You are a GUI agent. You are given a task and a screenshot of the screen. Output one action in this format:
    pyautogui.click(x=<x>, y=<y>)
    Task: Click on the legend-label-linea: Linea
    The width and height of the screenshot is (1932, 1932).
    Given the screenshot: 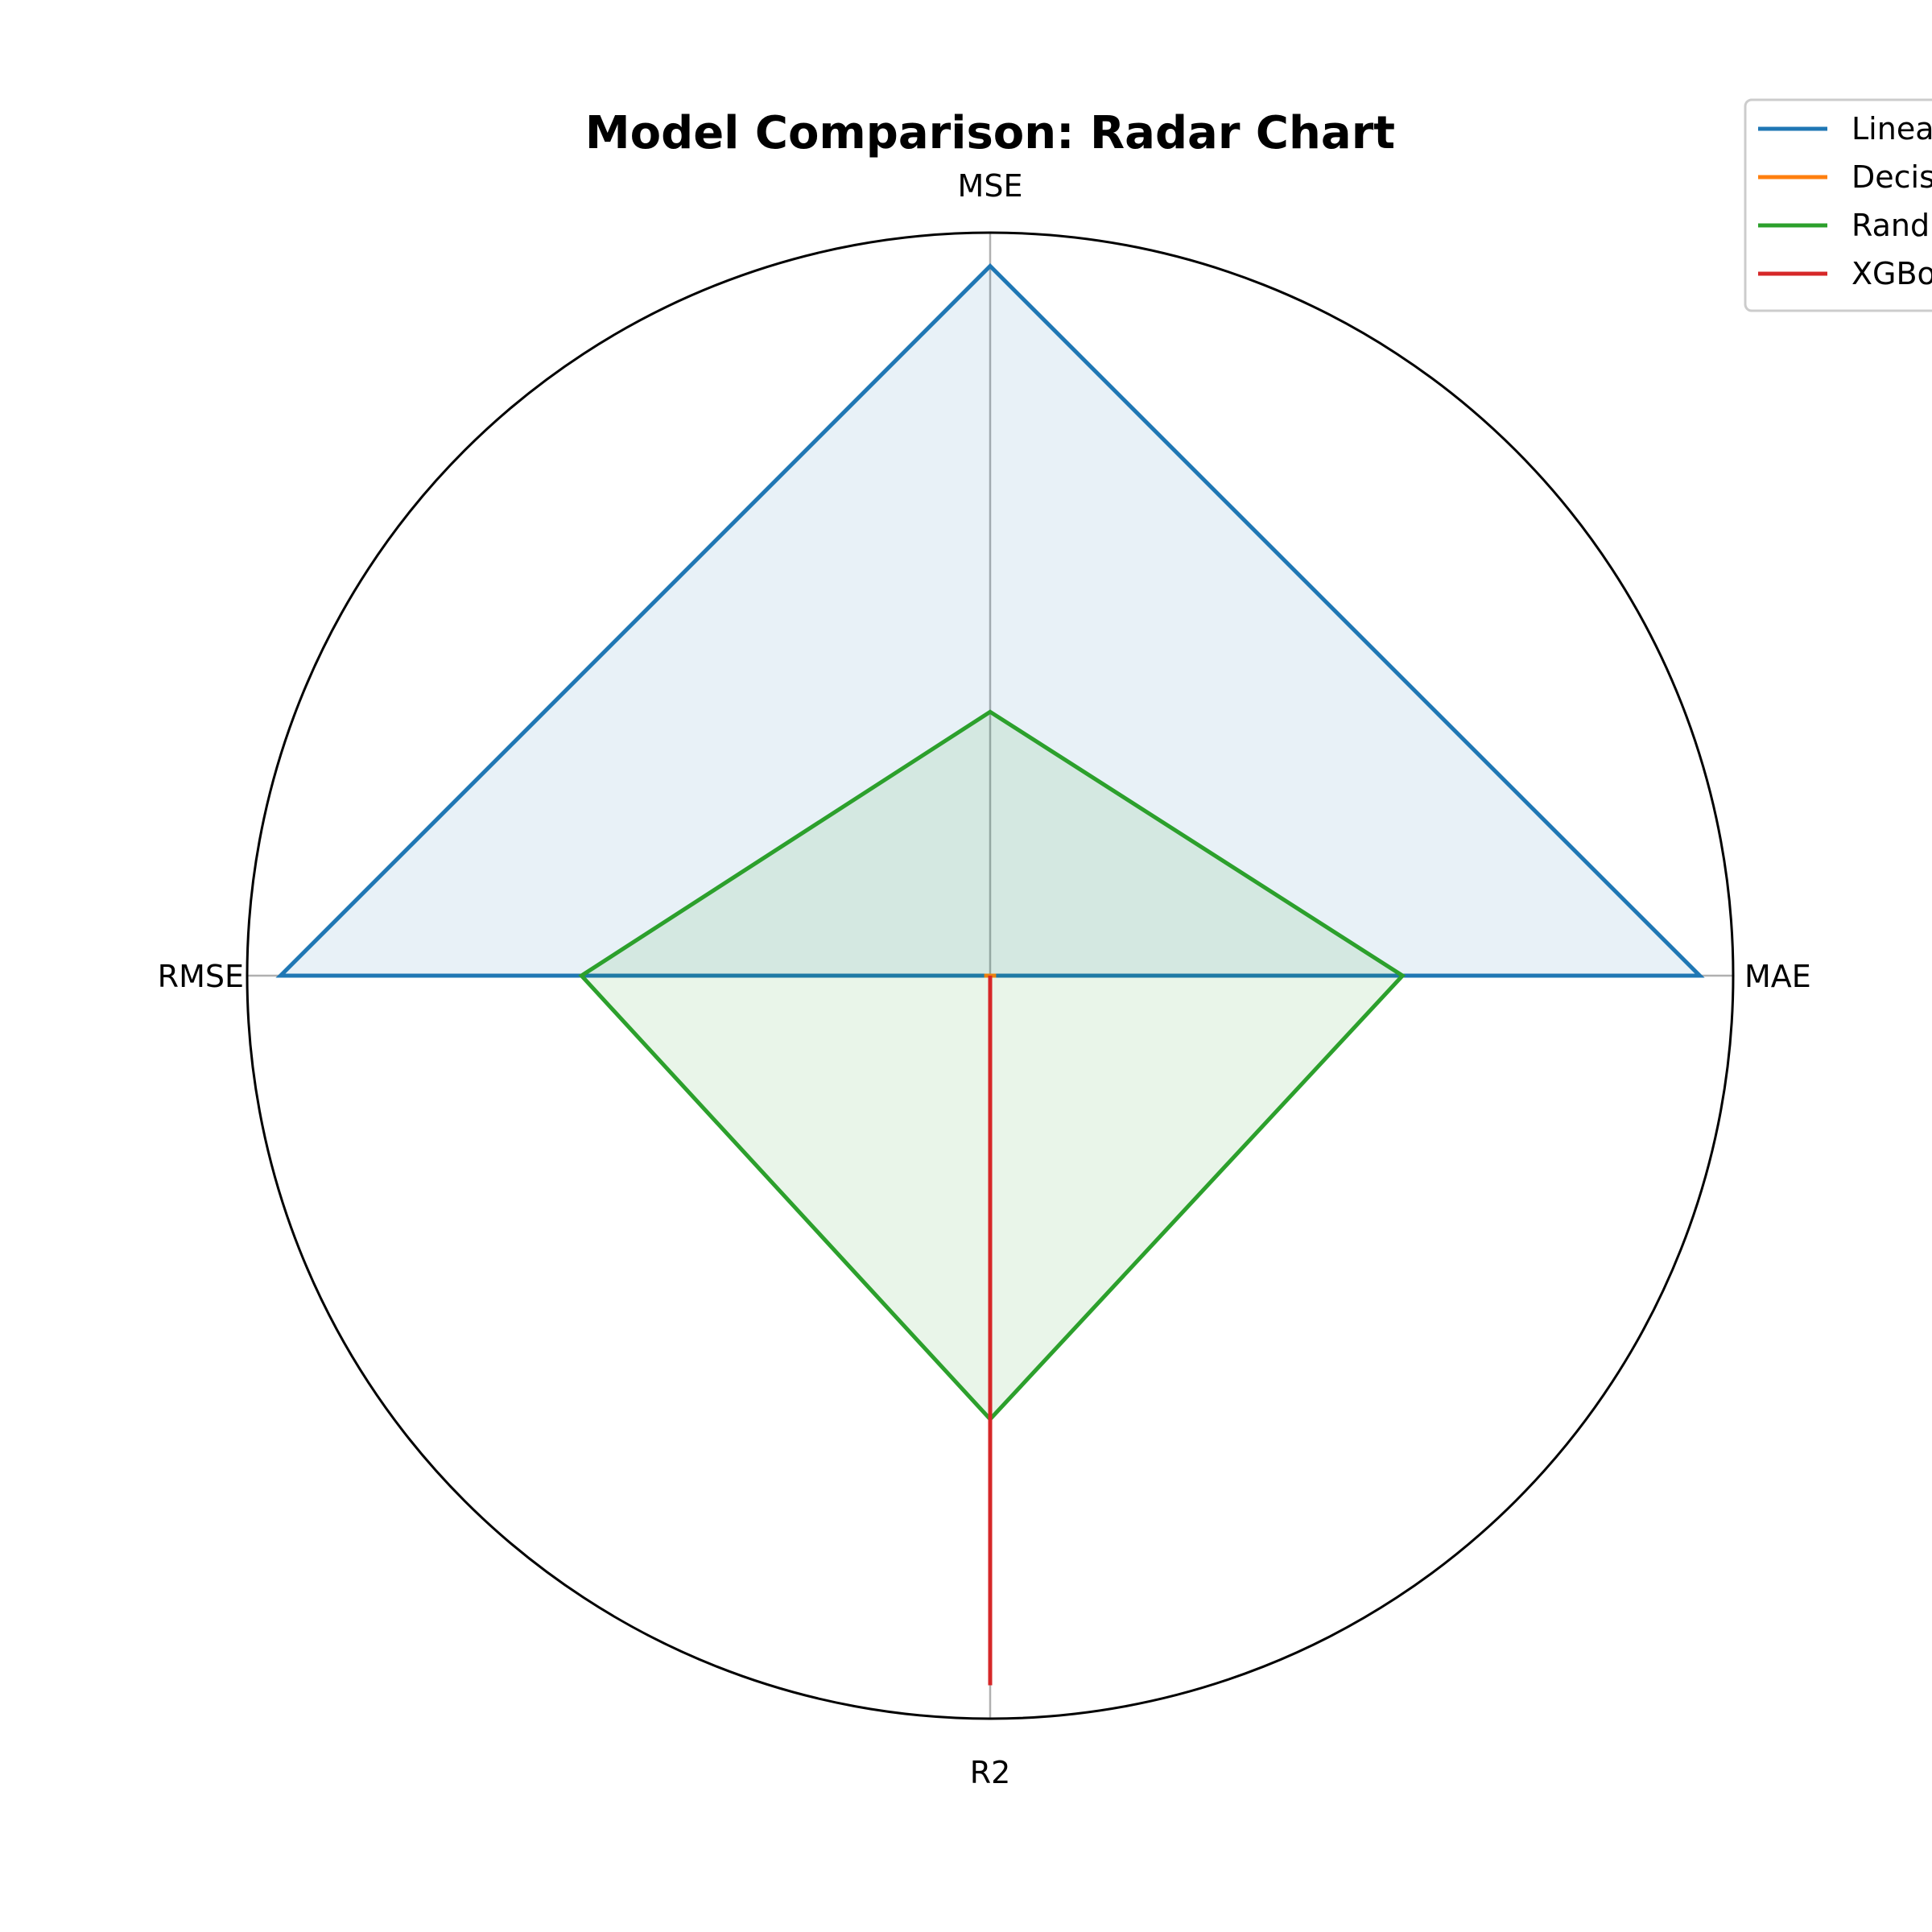 What is the action you would take?
    pyautogui.click(x=1892, y=129)
    